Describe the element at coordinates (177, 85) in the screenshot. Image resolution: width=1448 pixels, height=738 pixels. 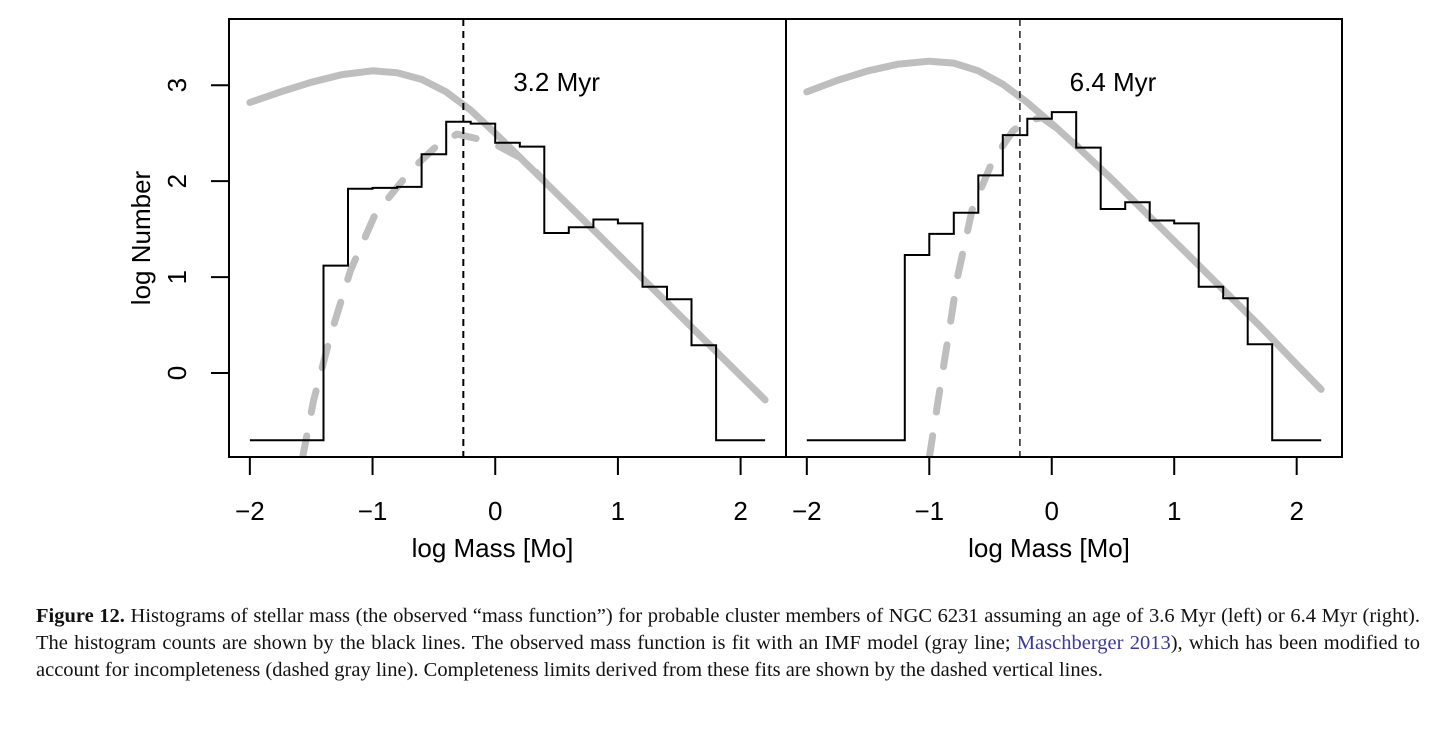
I see `y-tick-label: 3` at that location.